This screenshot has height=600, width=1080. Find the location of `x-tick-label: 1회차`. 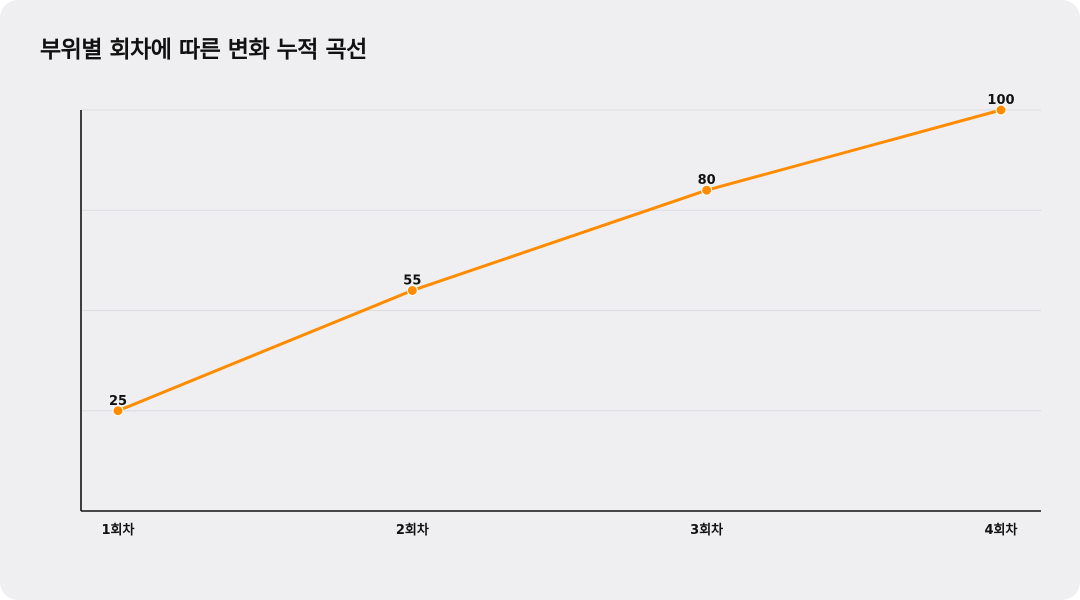

x-tick-label: 1회차 is located at coordinates (118, 530).